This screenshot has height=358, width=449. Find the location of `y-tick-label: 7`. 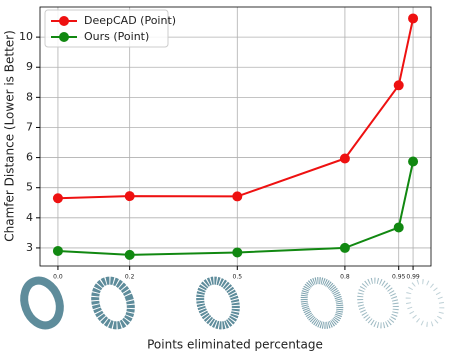

y-tick-label: 7 is located at coordinates (29, 126).